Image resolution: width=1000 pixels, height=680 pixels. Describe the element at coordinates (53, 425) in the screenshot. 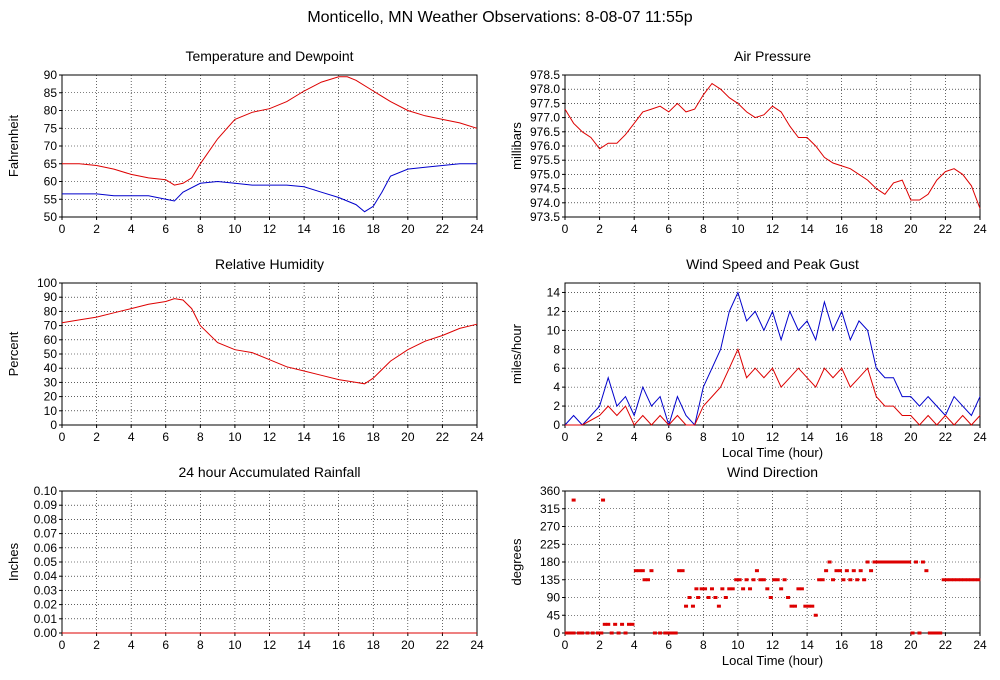

I see `humidity-y-tick-label: 0` at that location.